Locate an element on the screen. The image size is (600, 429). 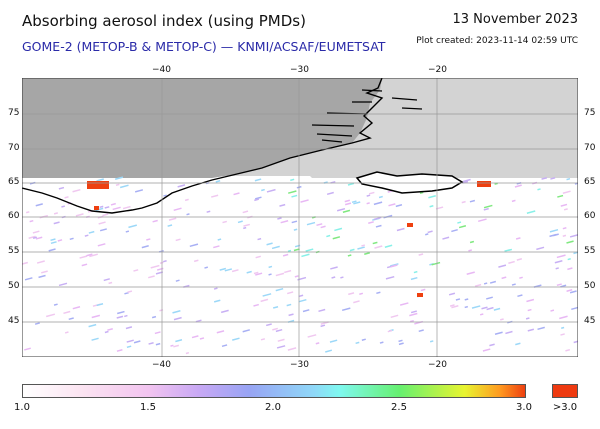
plot-created-label: Plot created: 2023-11-14 02:59 UTC is located at coordinates (497, 41).